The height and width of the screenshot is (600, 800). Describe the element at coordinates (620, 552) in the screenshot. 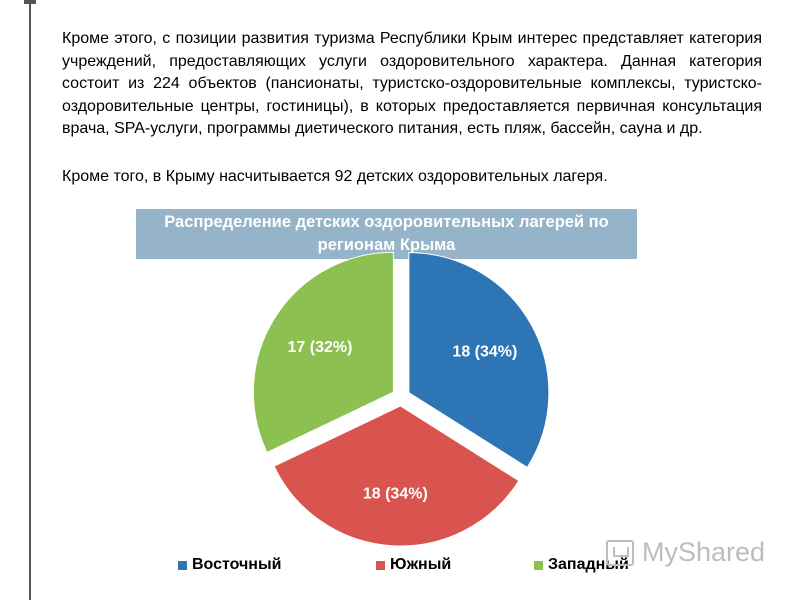

I see `presentation-icon` at that location.